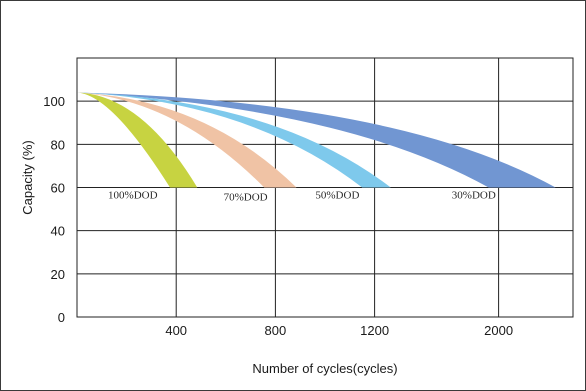  Describe the element at coordinates (58, 188) in the screenshot. I see `y-tick-label: 60` at that location.